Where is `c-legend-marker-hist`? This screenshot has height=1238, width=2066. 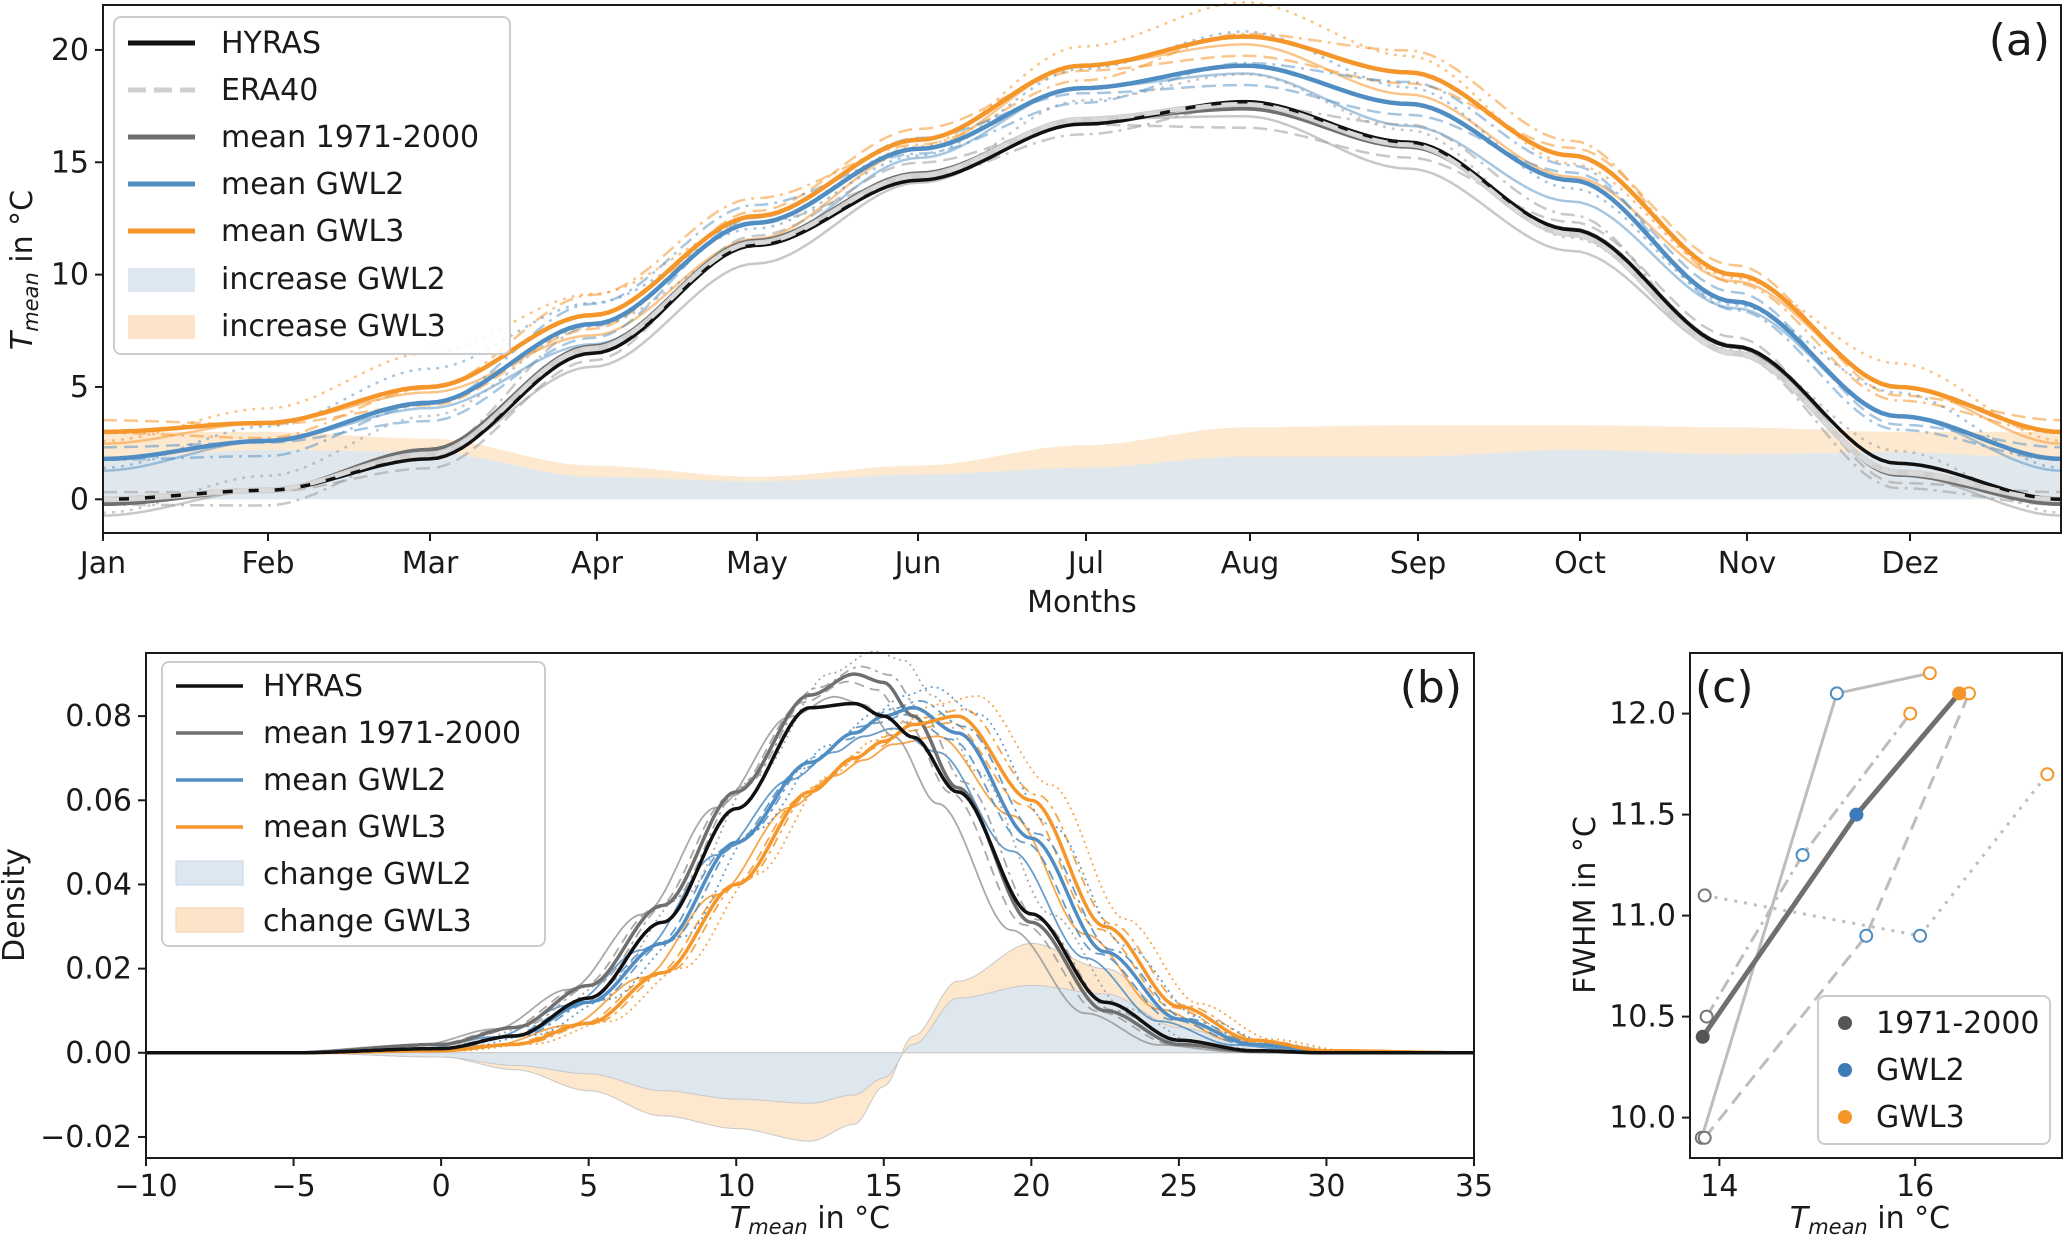 c-legend-marker-hist is located at coordinates (1845, 1023).